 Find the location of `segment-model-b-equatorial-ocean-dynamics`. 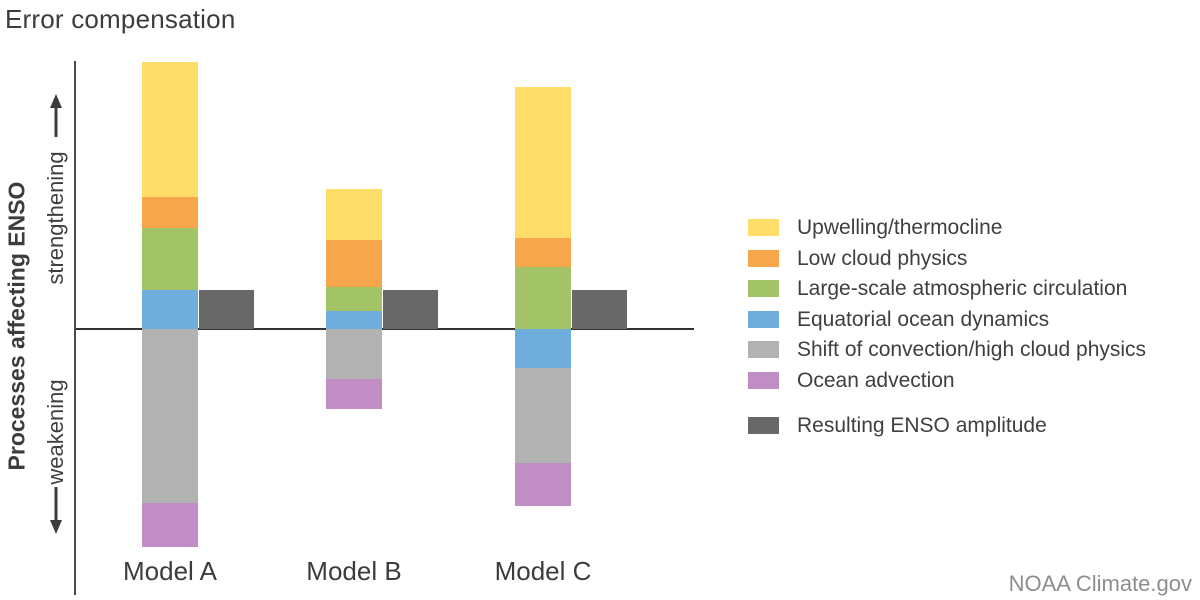

segment-model-b-equatorial-ocean-dynamics is located at coordinates (354, 320).